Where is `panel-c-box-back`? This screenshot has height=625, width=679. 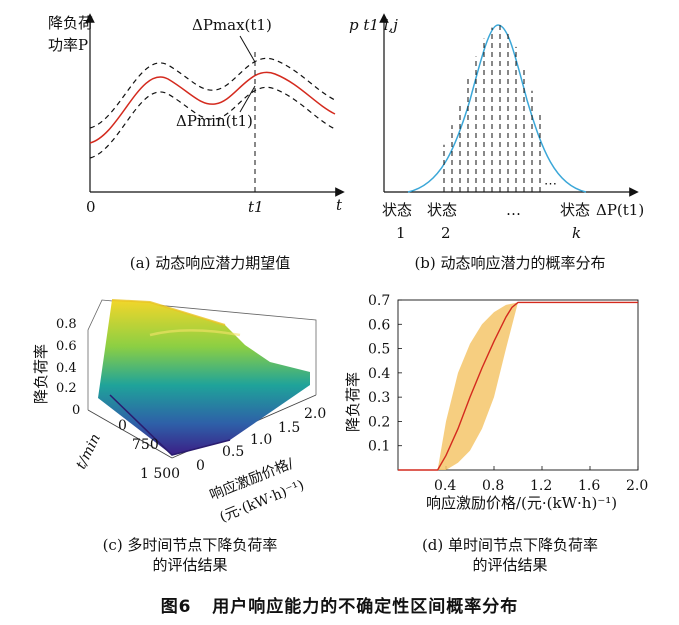
panel-c-box-back is located at coordinates (202, 354).